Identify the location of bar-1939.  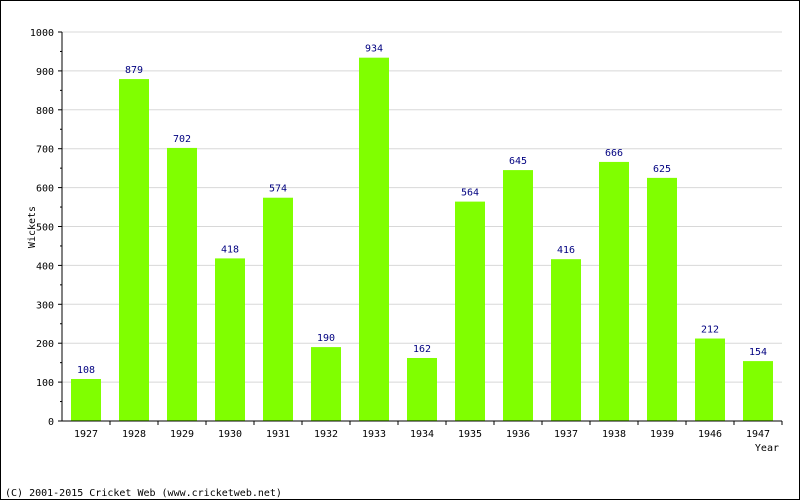
(662, 299).